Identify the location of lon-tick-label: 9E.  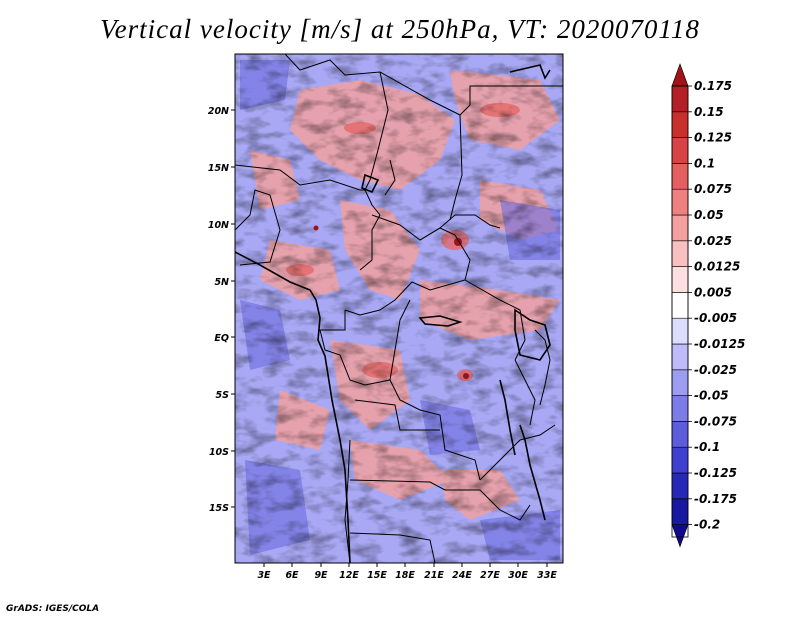
(321, 575).